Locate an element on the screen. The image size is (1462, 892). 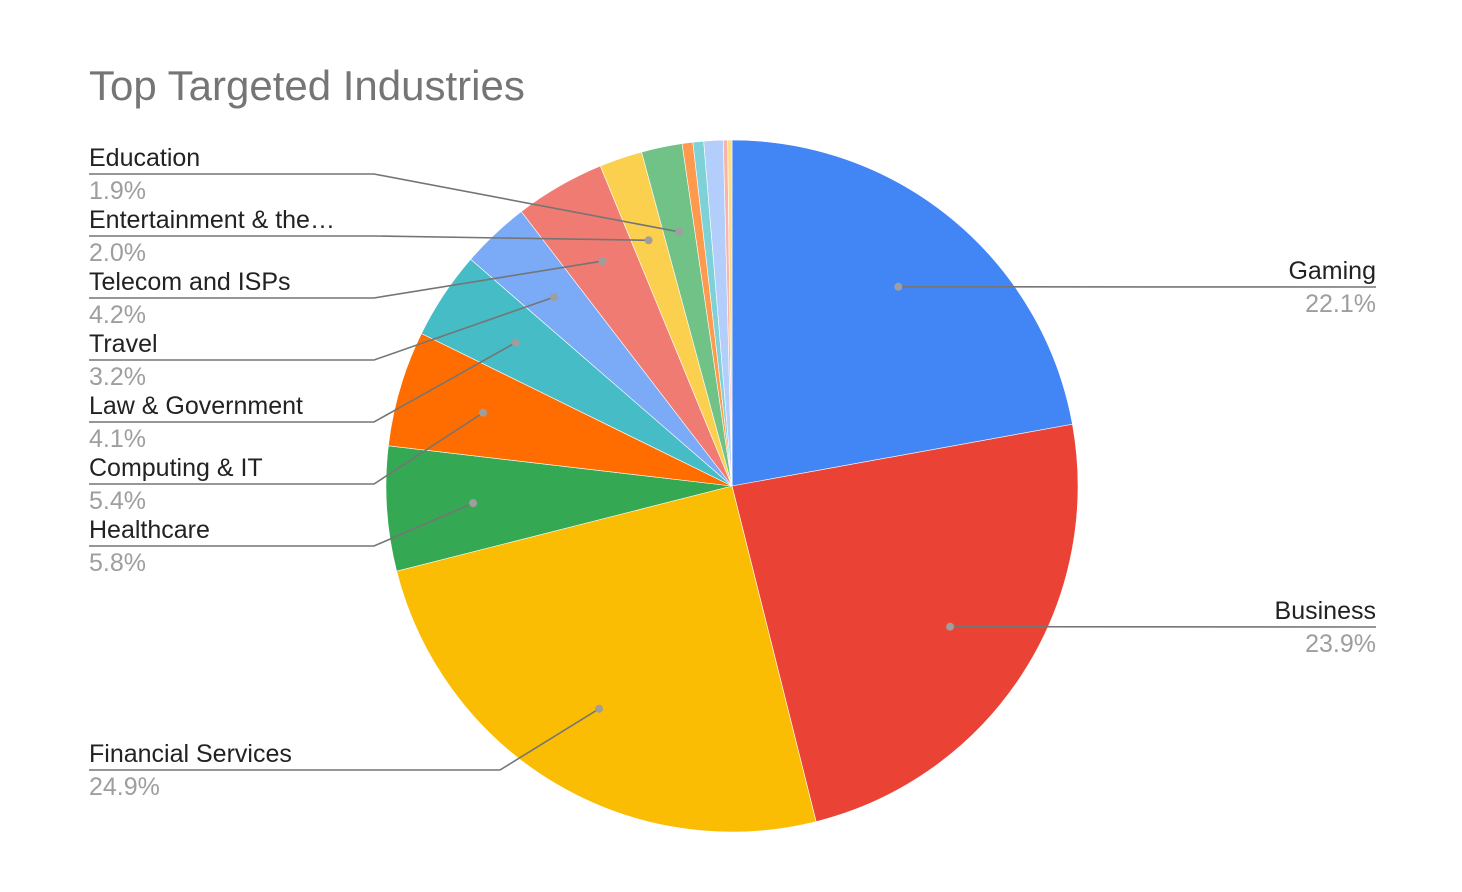
label-computing-it: Computing & IT is located at coordinates (176, 468).